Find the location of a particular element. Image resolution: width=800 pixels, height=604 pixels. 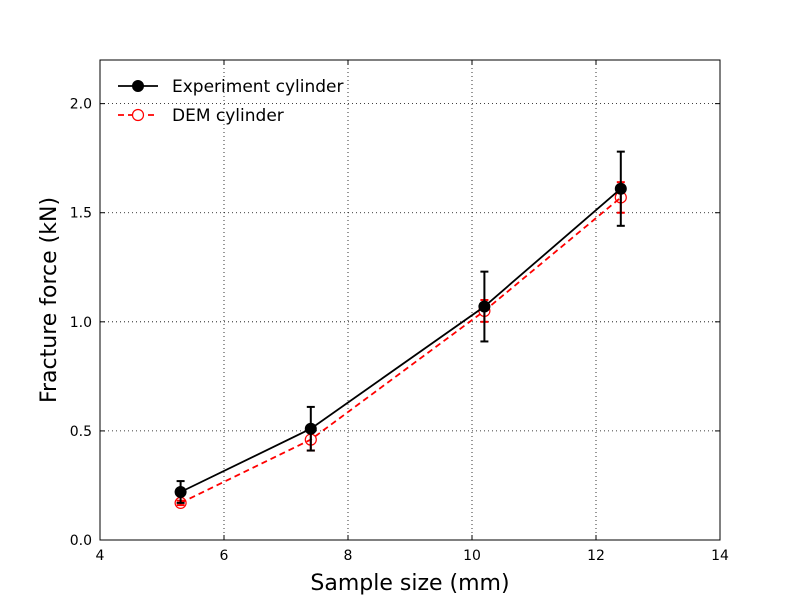

y-tick-label: 1.0 is located at coordinates (81, 323).